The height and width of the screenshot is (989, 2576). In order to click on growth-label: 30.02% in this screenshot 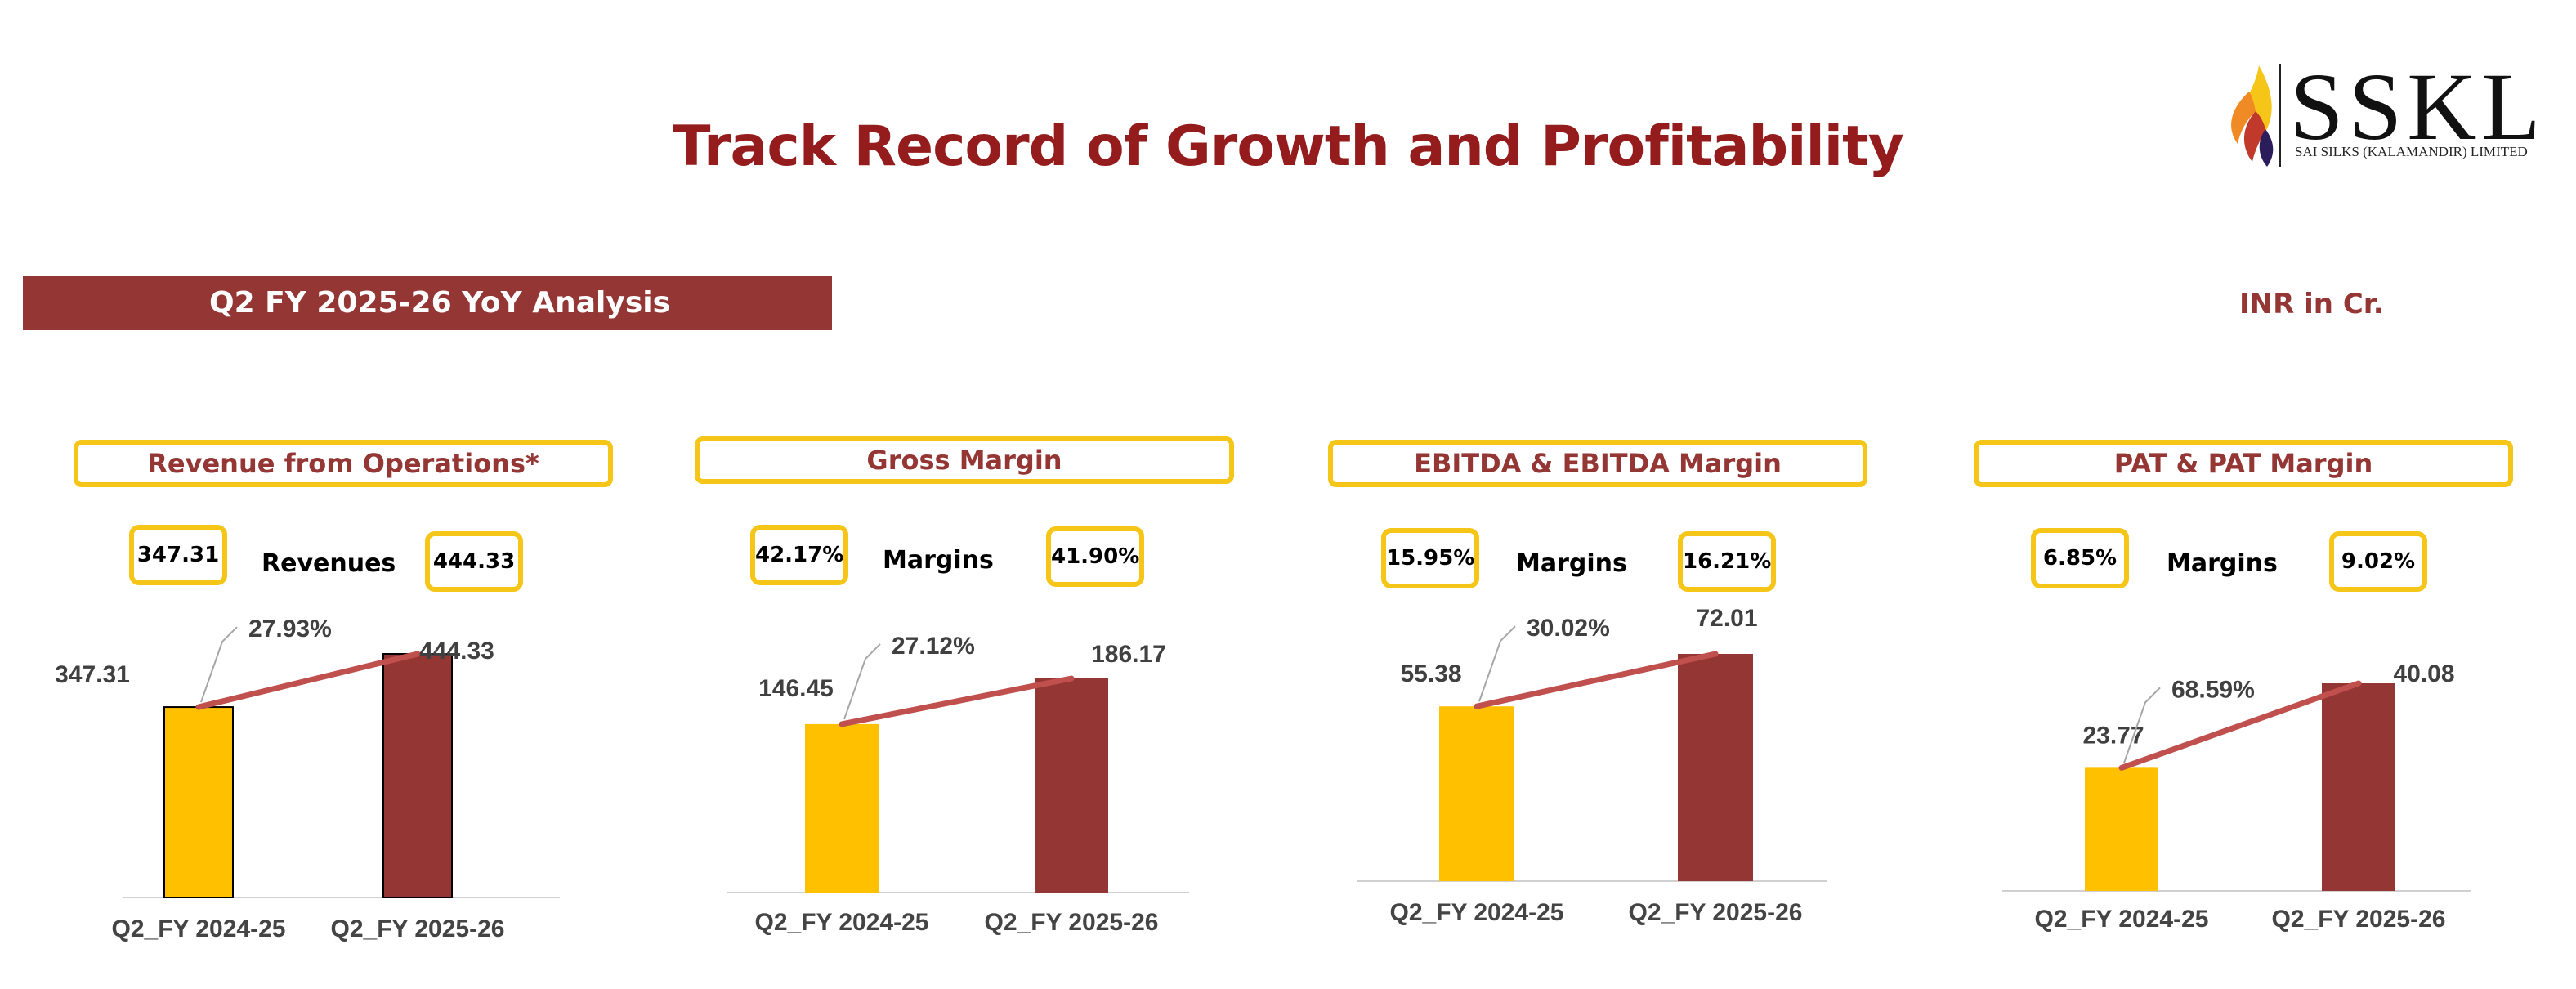, I will do `click(1568, 628)`.